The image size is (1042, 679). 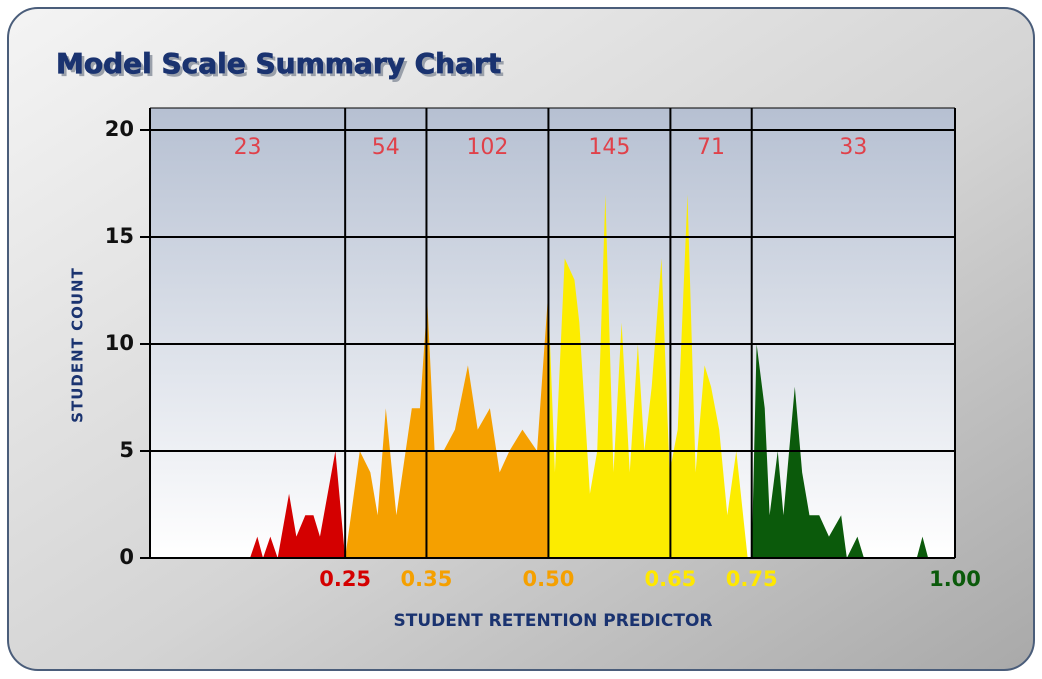 What do you see at coordinates (553, 621) in the screenshot?
I see `x-axis-title: STUDENT RETENTION PREDICTOR` at bounding box center [553, 621].